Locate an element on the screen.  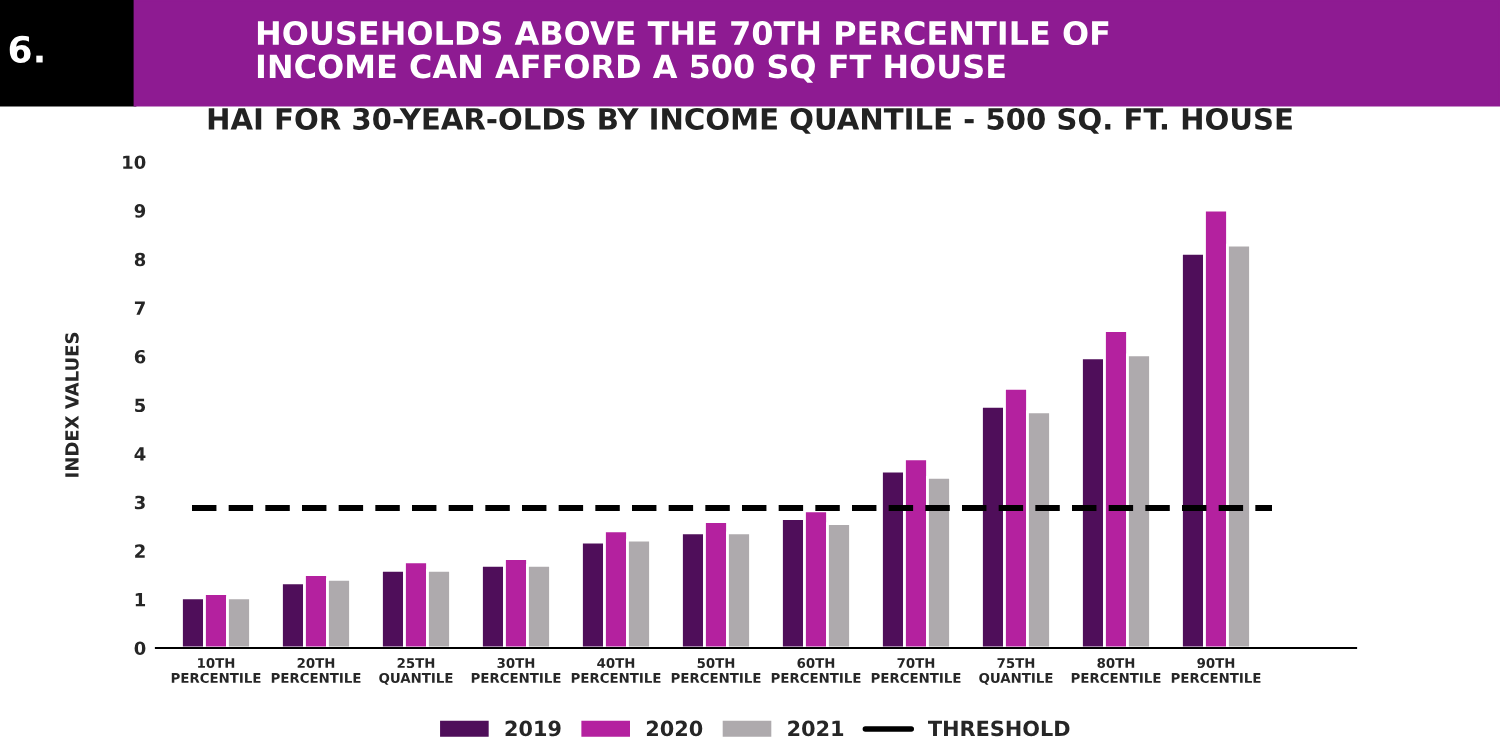
legend-label: 2020 is located at coordinates (674, 728).